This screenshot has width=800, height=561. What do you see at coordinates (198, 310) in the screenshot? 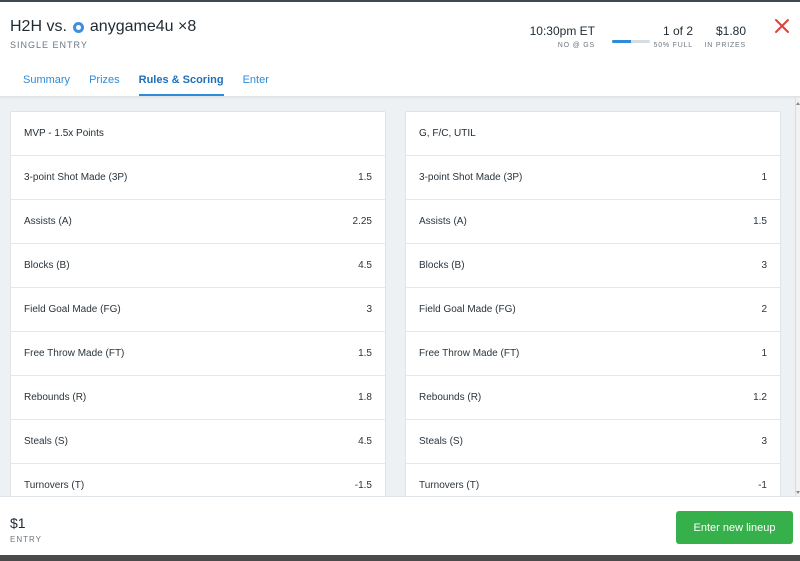
I see `scoring-row: Field Goal Made (FG) 3` at bounding box center [198, 310].